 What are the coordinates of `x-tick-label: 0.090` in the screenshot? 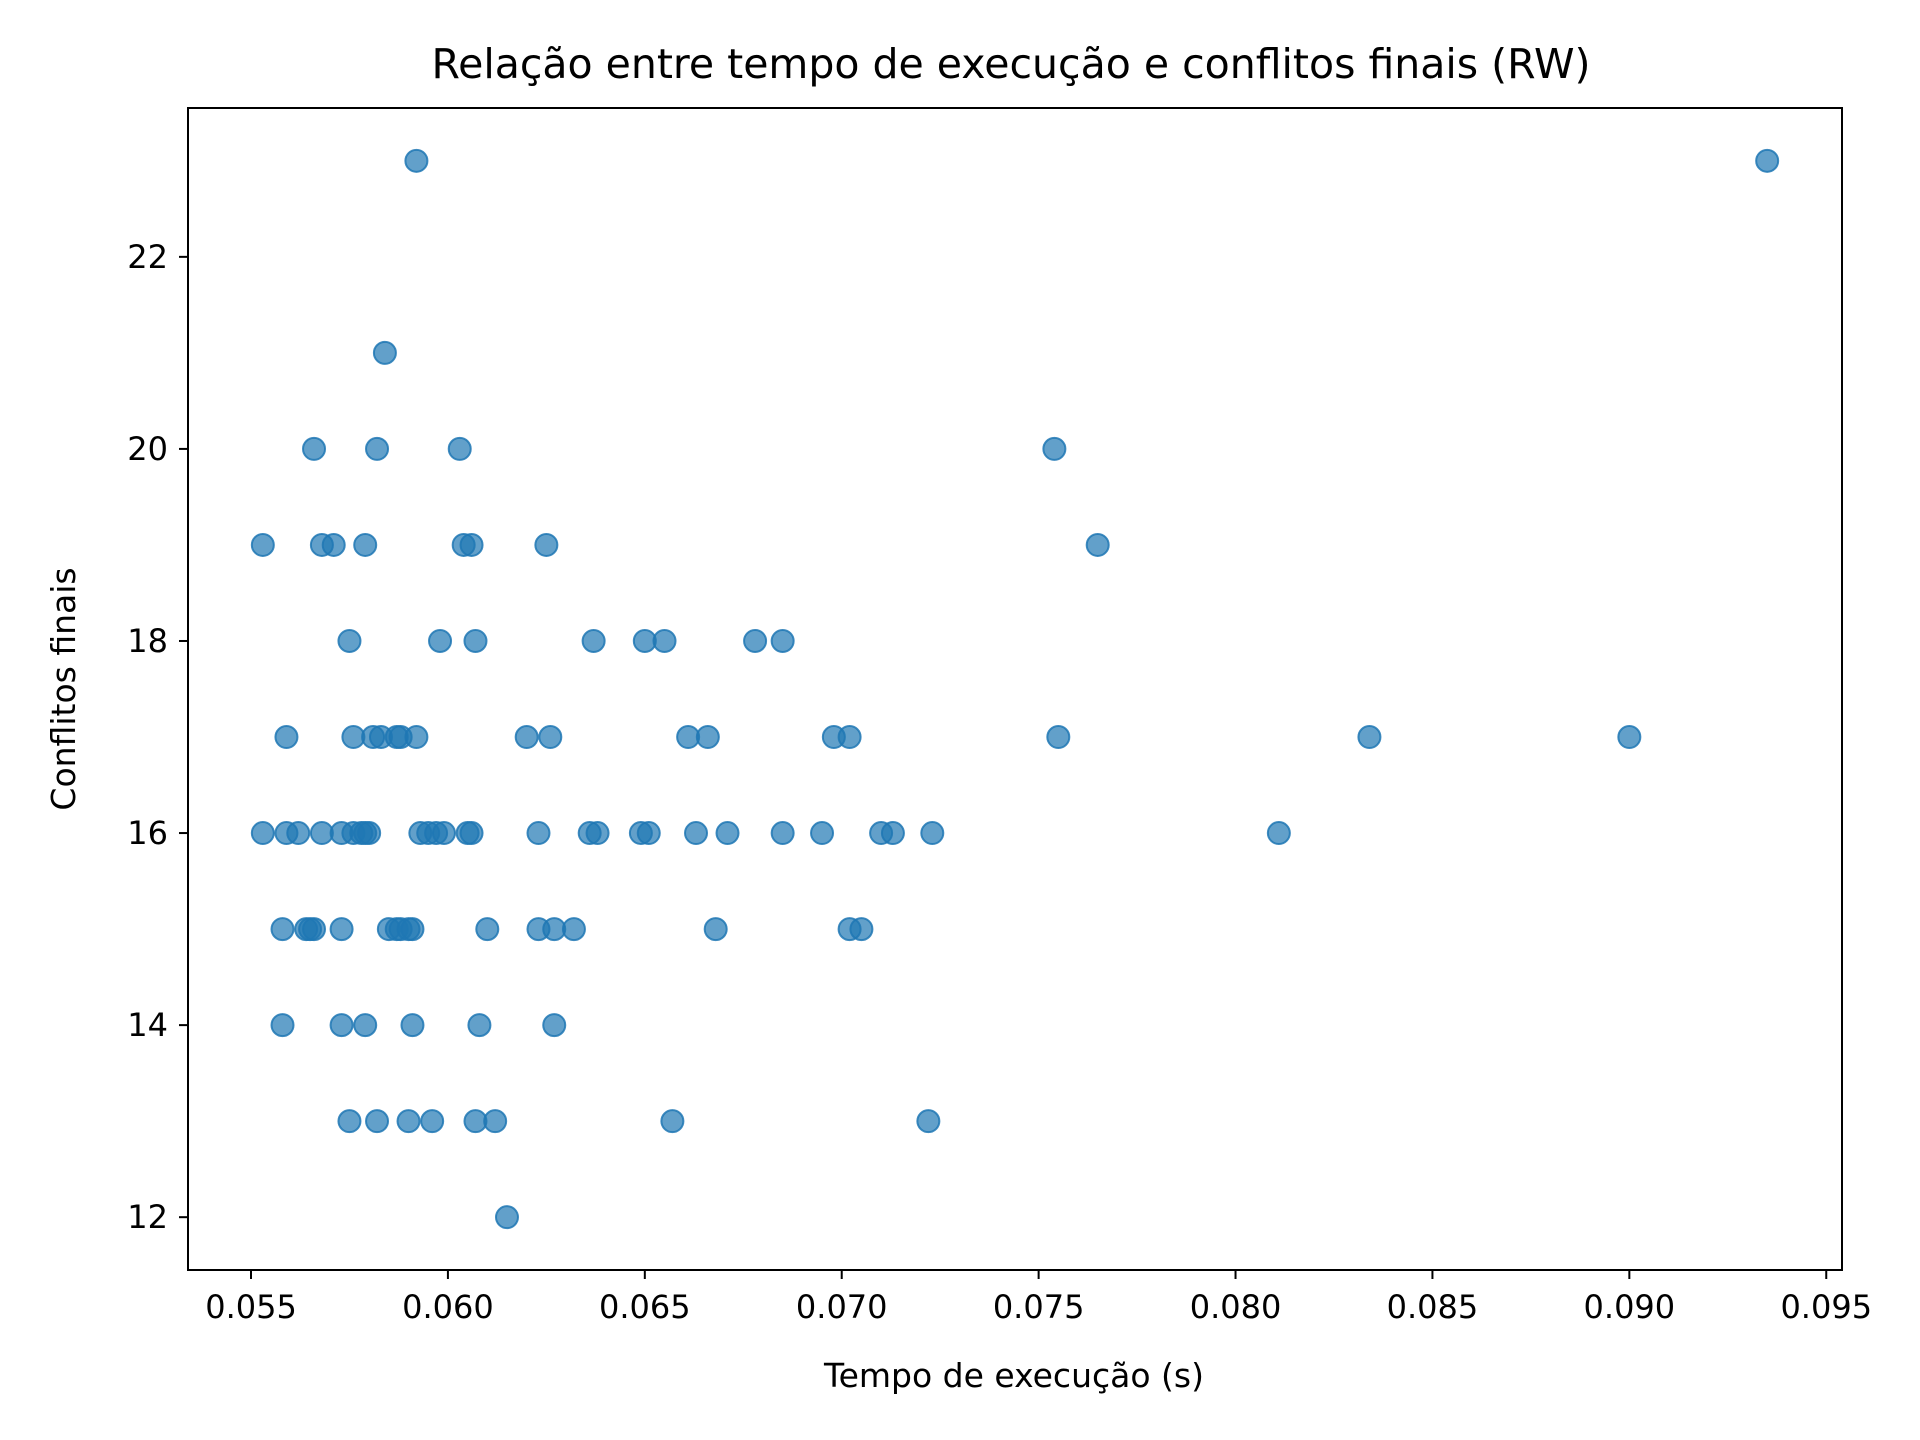 It's located at (1630, 1307).